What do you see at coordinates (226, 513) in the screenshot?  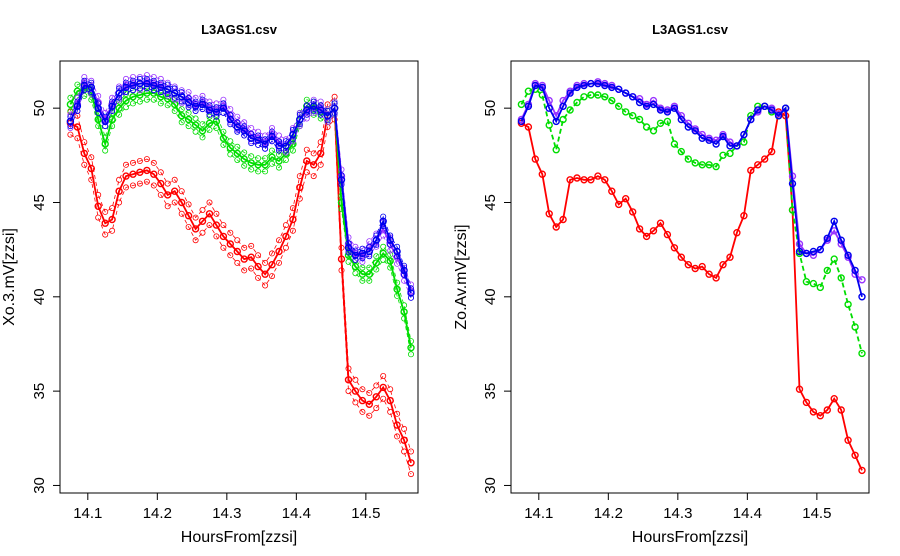 I see `left-x-tick-label: 14.3` at bounding box center [226, 513].